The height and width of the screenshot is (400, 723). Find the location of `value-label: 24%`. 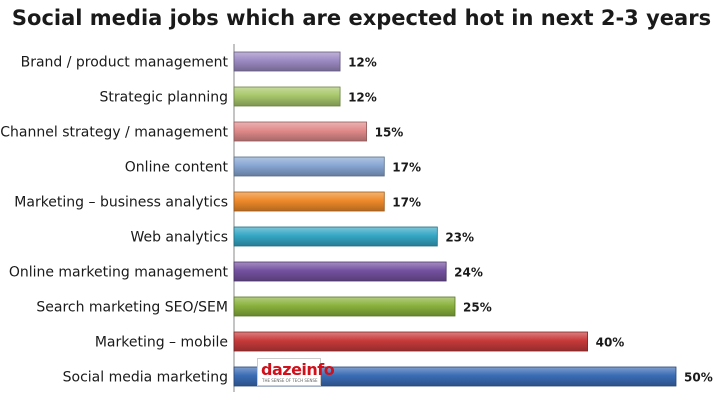

value-label: 24% is located at coordinates (468, 273).